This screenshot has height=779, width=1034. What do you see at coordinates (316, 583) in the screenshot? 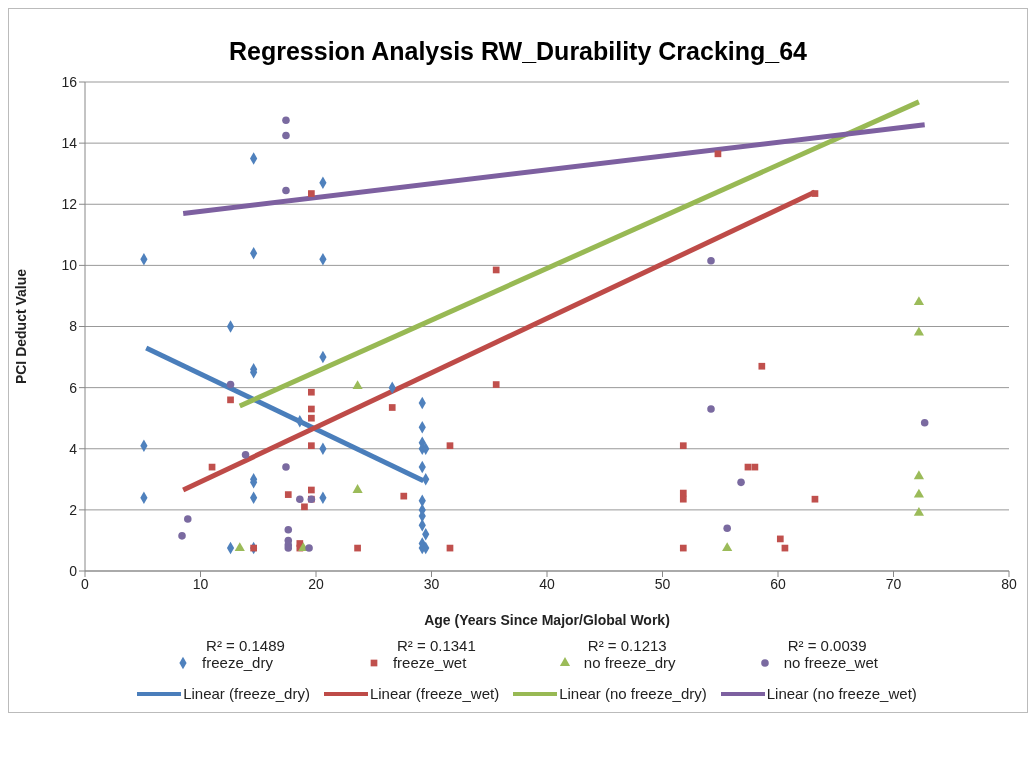
I see `x-tick-label: 20` at bounding box center [316, 583].